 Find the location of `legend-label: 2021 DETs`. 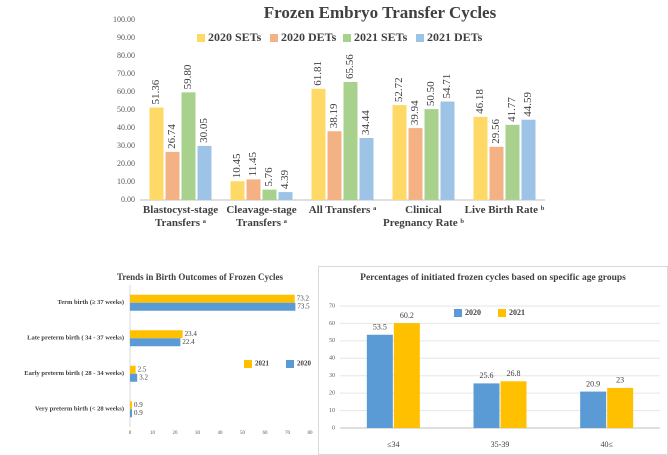

legend-label: 2021 DETs is located at coordinates (455, 37).